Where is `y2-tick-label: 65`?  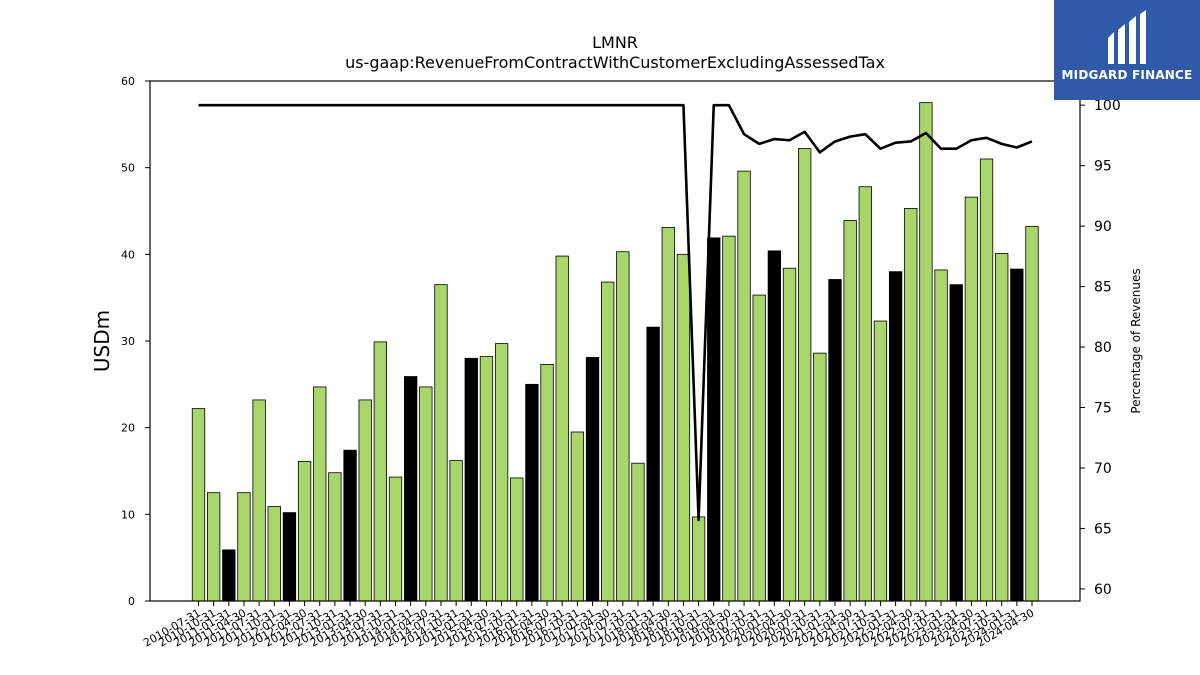
y2-tick-label: 65 is located at coordinates (1103, 529).